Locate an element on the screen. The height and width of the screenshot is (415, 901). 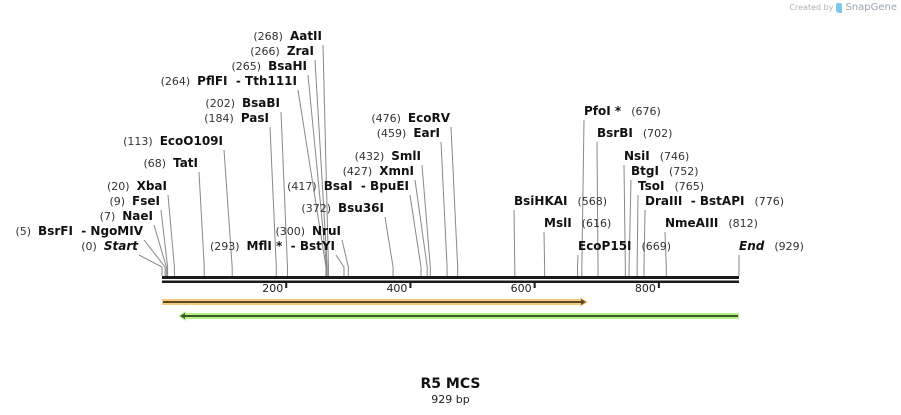
site-name: Bsu36I is located at coordinates (361, 208).